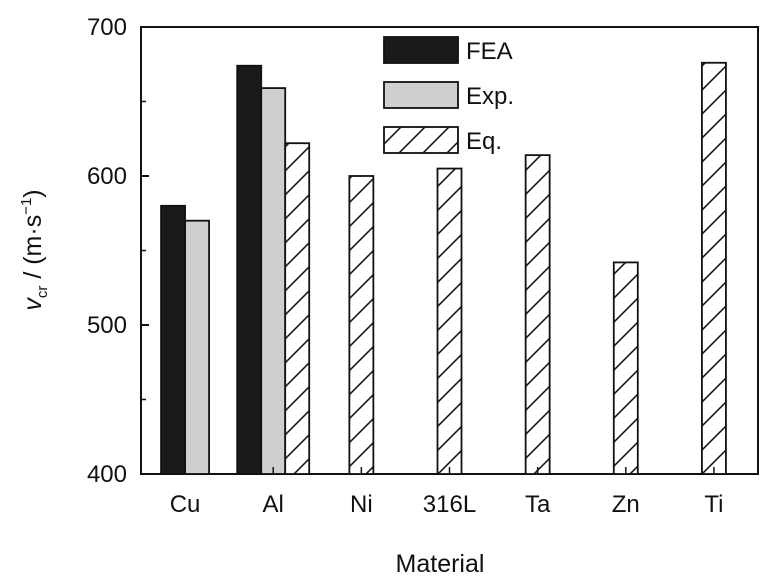 Image resolution: width=768 pixels, height=587 pixels. What do you see at coordinates (714, 268) in the screenshot?
I see `bar-ti-eq` at bounding box center [714, 268].